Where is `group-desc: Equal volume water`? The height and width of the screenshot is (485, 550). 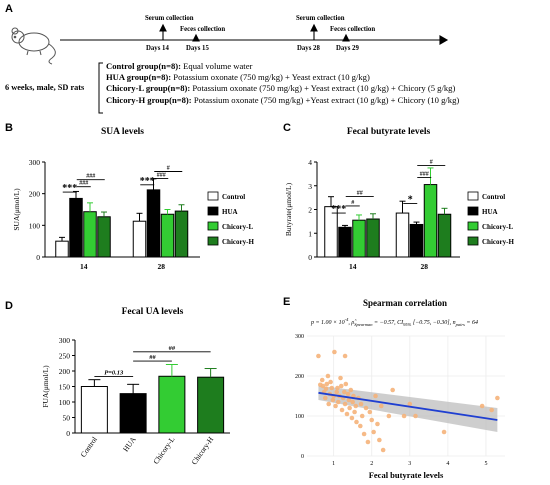
group-desc: Equal volume water is located at coordinates (217, 66).